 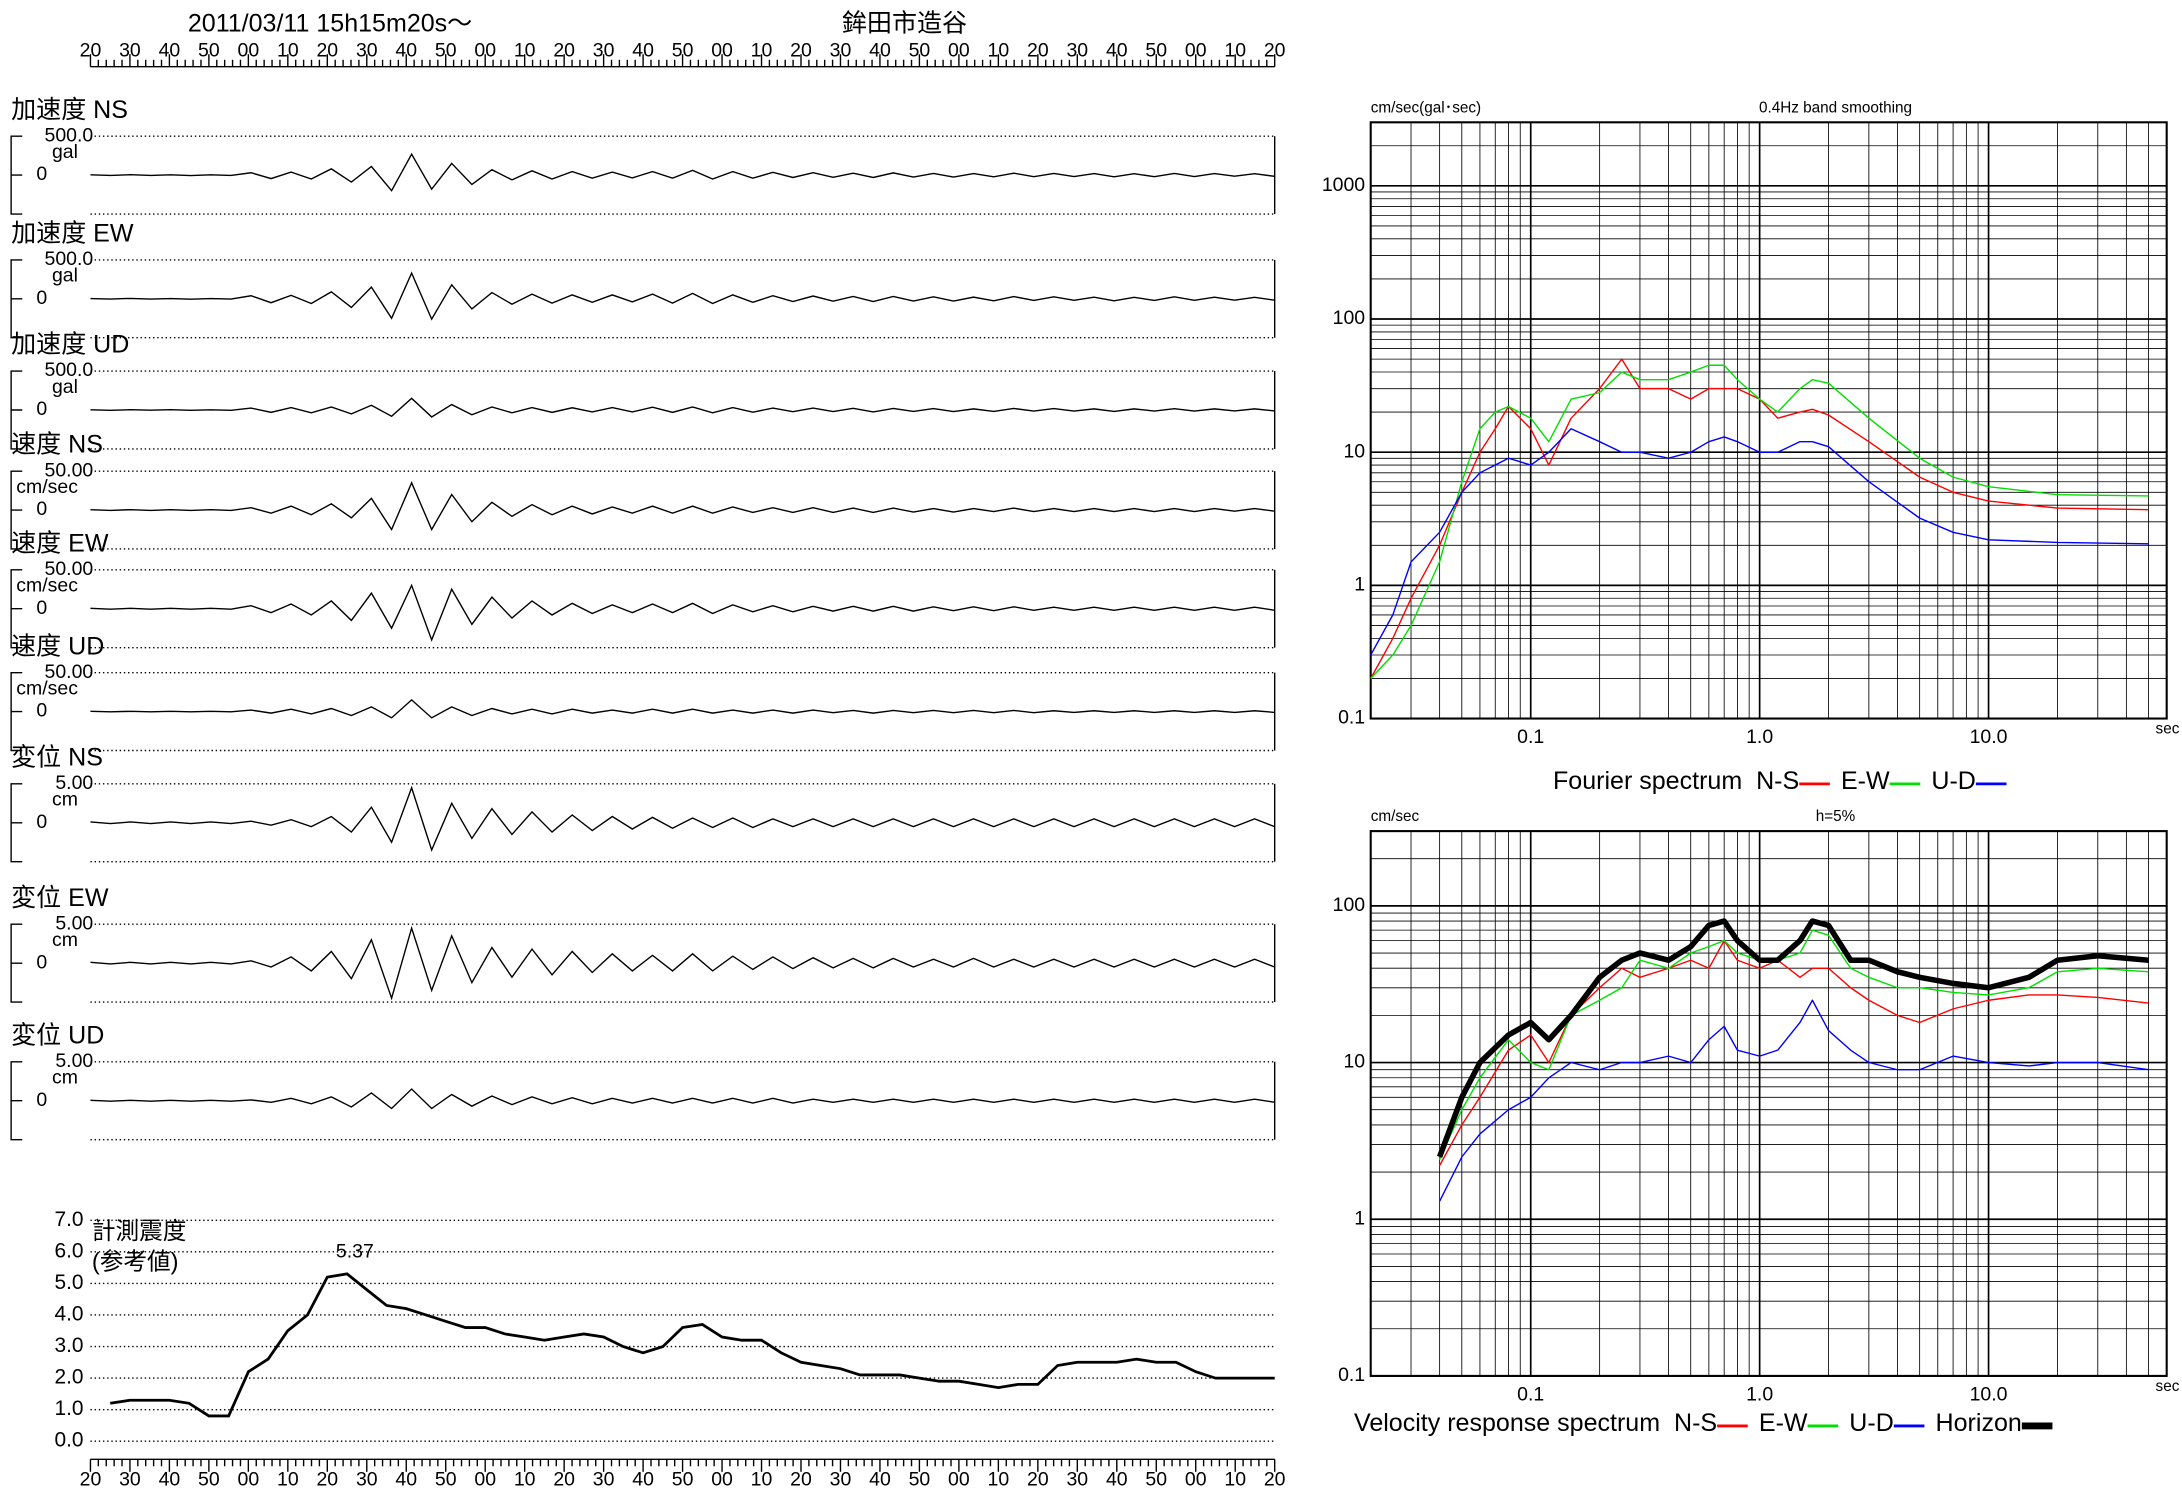 I want to click on station: 鉾田市造谷, so click(x=904, y=24).